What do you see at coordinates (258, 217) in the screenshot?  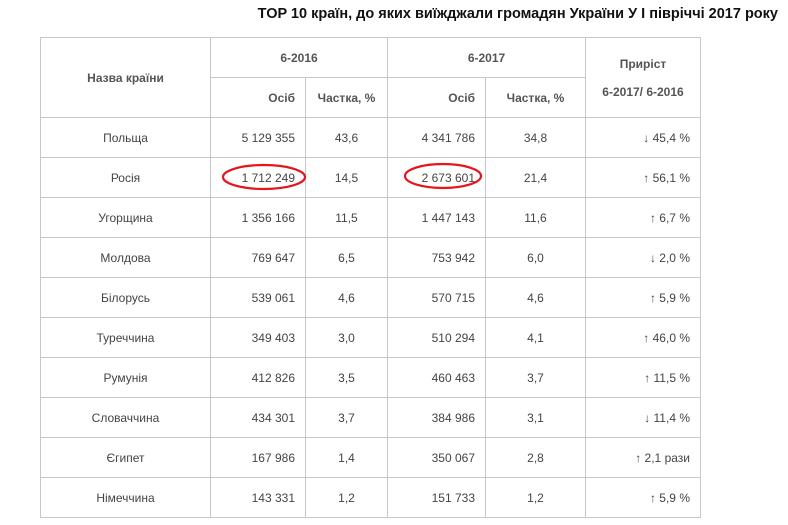 I see `table-cell: 1 356 166` at bounding box center [258, 217].